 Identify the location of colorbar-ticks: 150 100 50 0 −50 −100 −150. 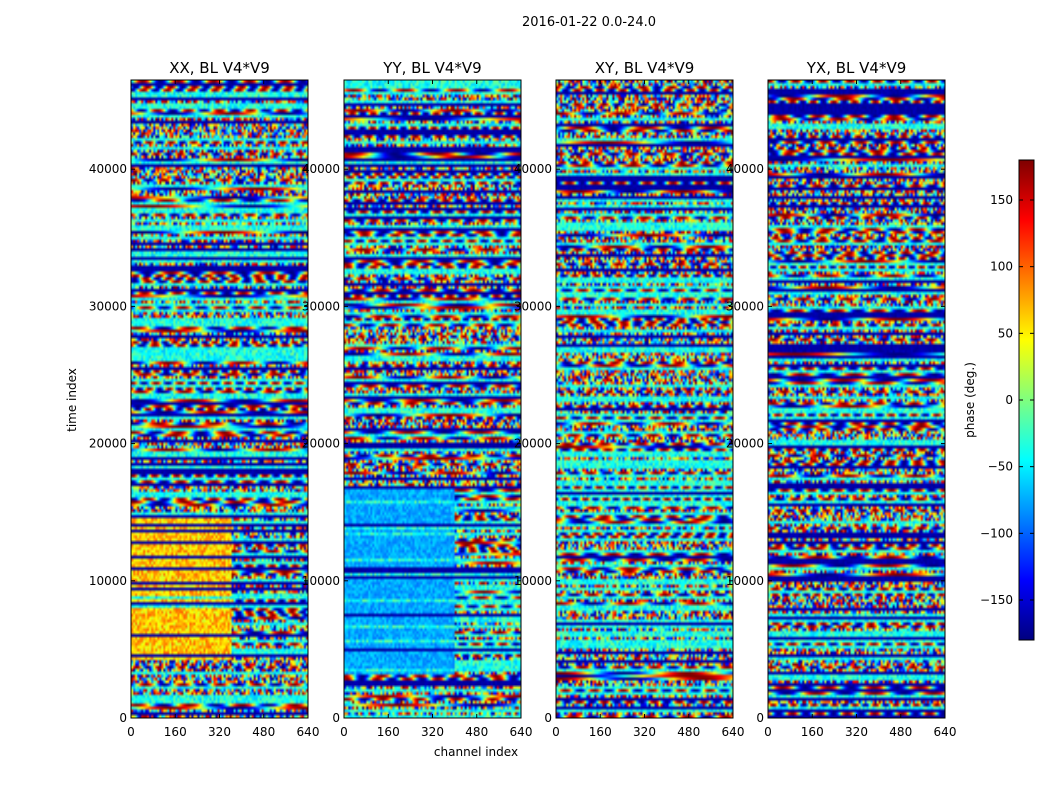
(1007, 400).